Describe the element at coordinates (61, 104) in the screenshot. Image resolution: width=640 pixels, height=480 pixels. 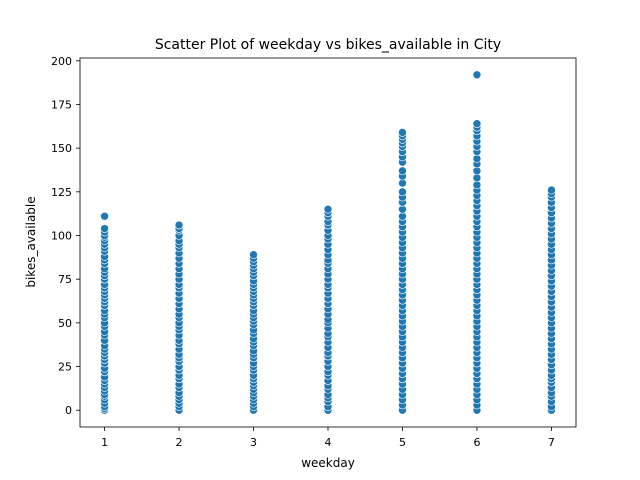
I see `y-tick-label: 175` at that location.